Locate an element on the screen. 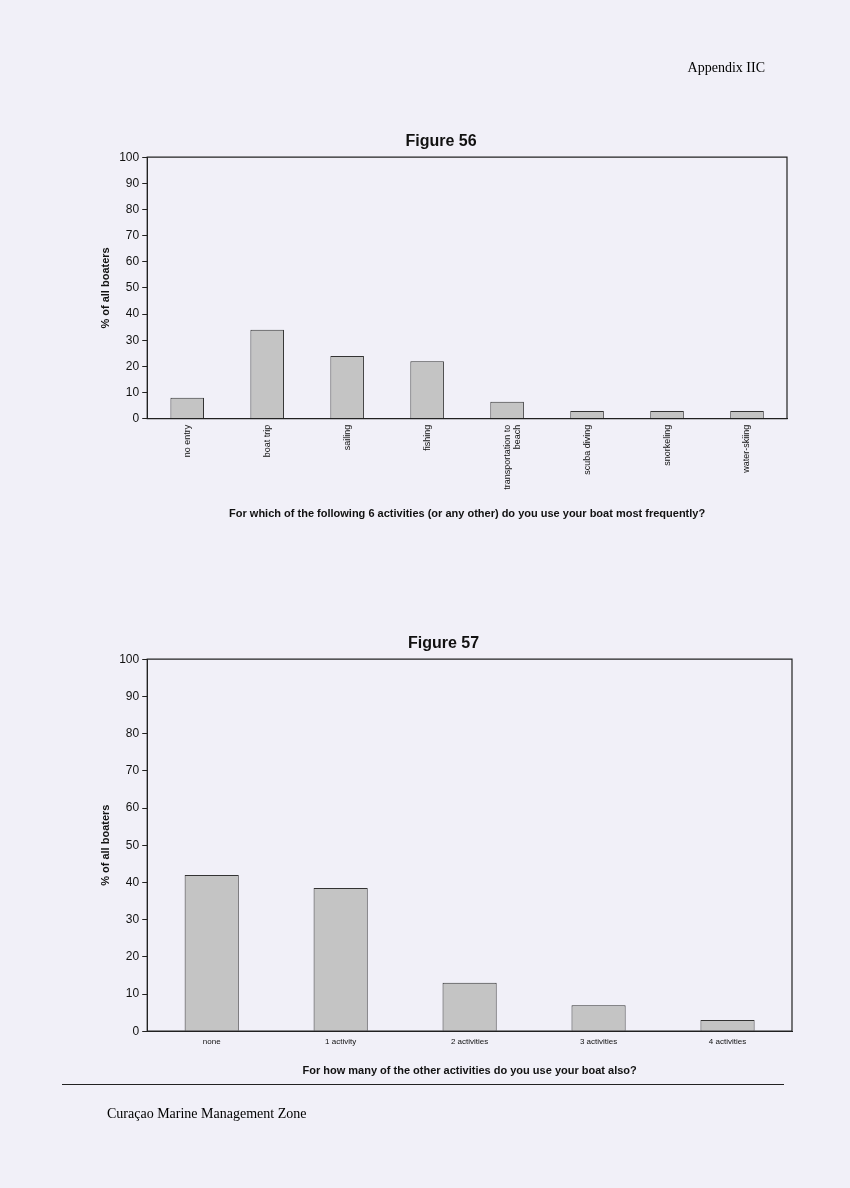 This screenshot has width=850, height=1188. x-tick-label: boat trip is located at coordinates (266, 441).